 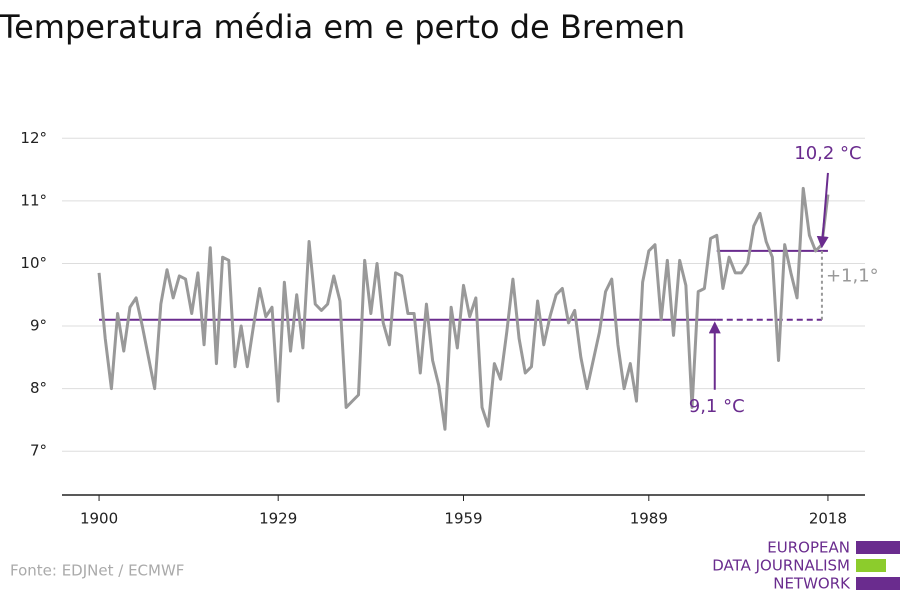 What do you see at coordinates (33, 200) in the screenshot?
I see `y-tick-label: 11°` at bounding box center [33, 200].